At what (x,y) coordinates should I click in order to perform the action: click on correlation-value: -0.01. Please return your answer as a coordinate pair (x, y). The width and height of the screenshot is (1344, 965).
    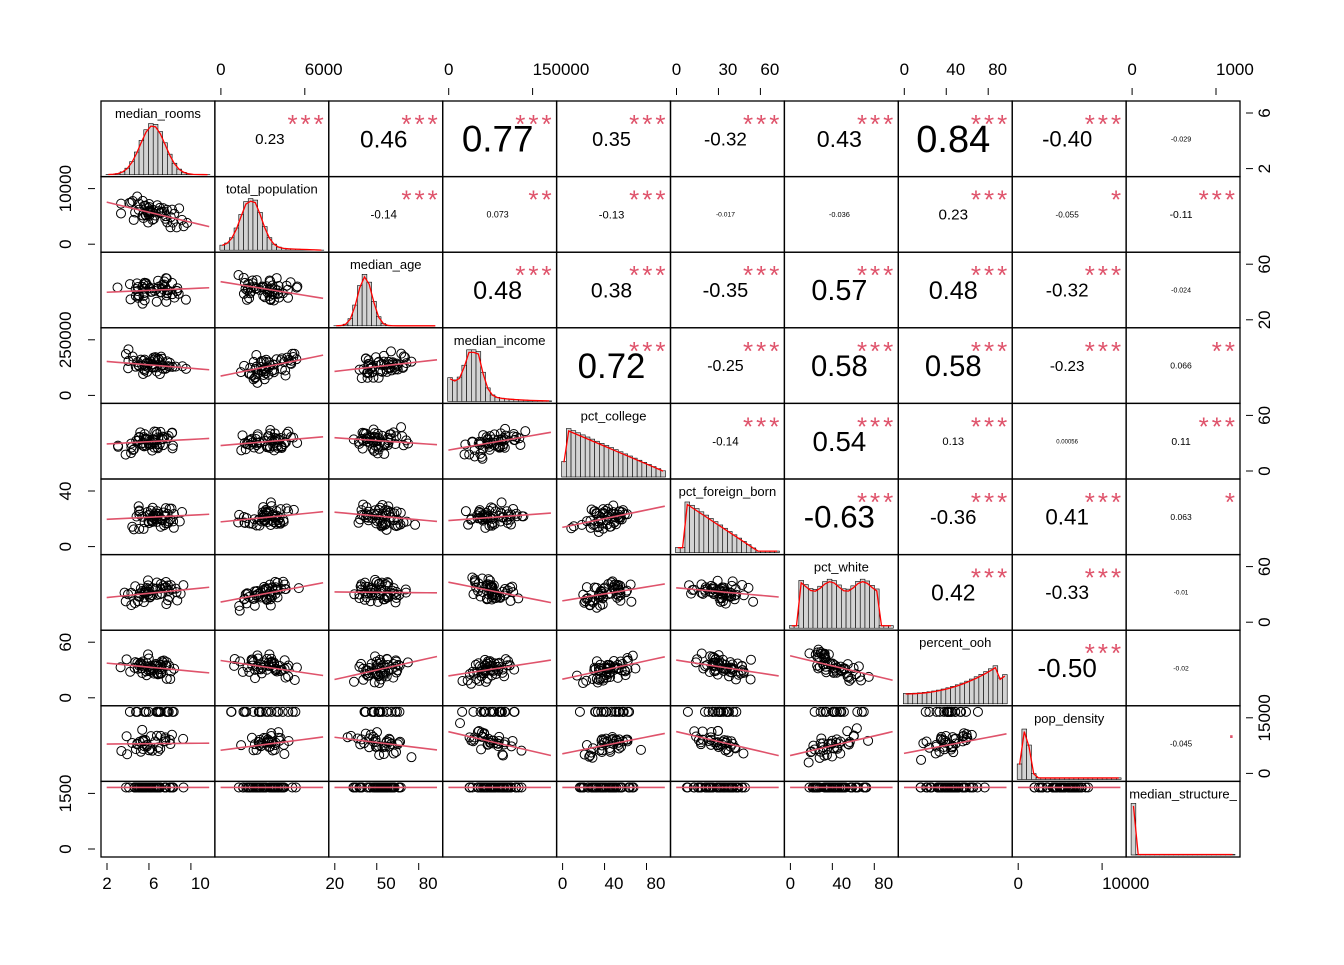
    Looking at the image, I should click on (1181, 593).